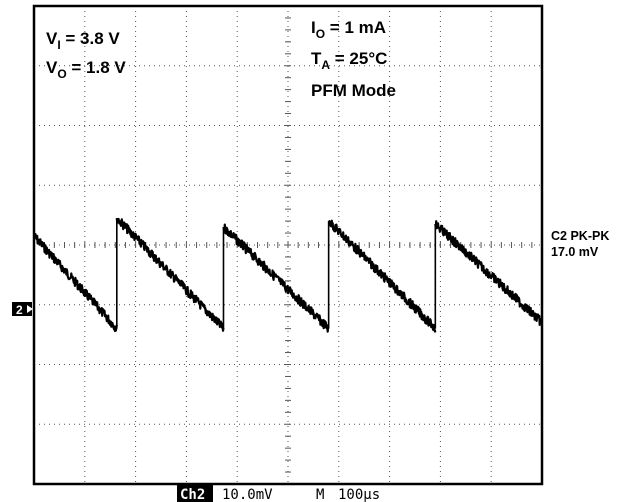 This screenshot has width=637, height=502. Describe the element at coordinates (278, 493) in the screenshot. I see `scale-readout: Ch2 10.0mV M 100µs` at that location.